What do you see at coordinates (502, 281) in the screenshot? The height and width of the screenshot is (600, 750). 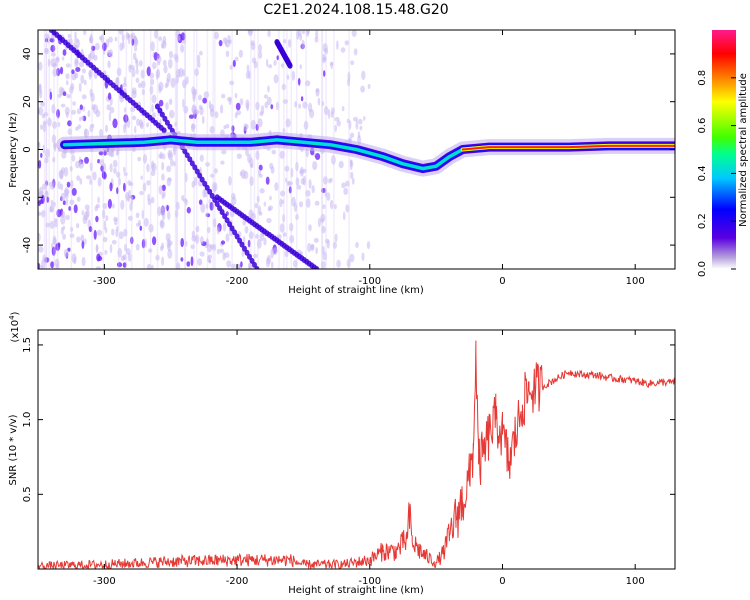 I see `x-tick-label: 0` at bounding box center [502, 281].